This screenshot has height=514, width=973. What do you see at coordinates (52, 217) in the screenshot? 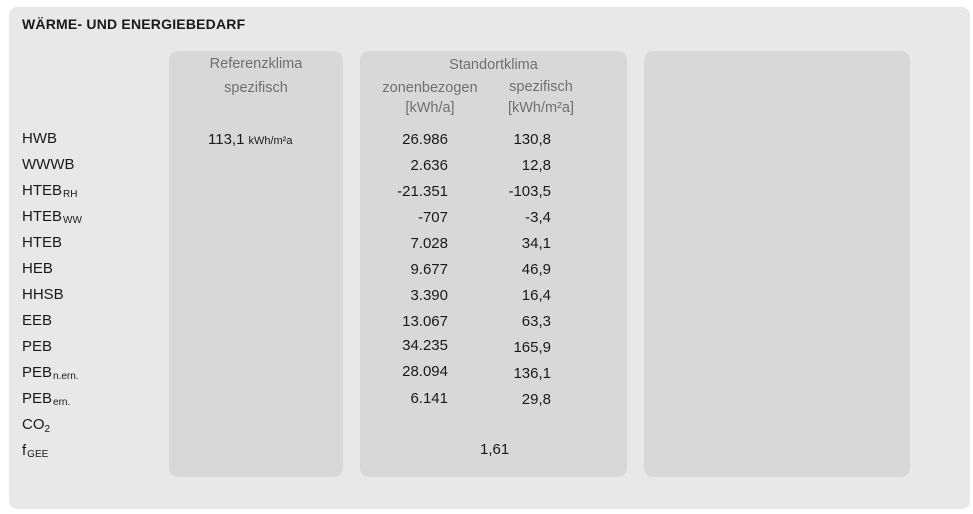
I see `row-label-hteb-ww: HTEBWW` at bounding box center [52, 217].